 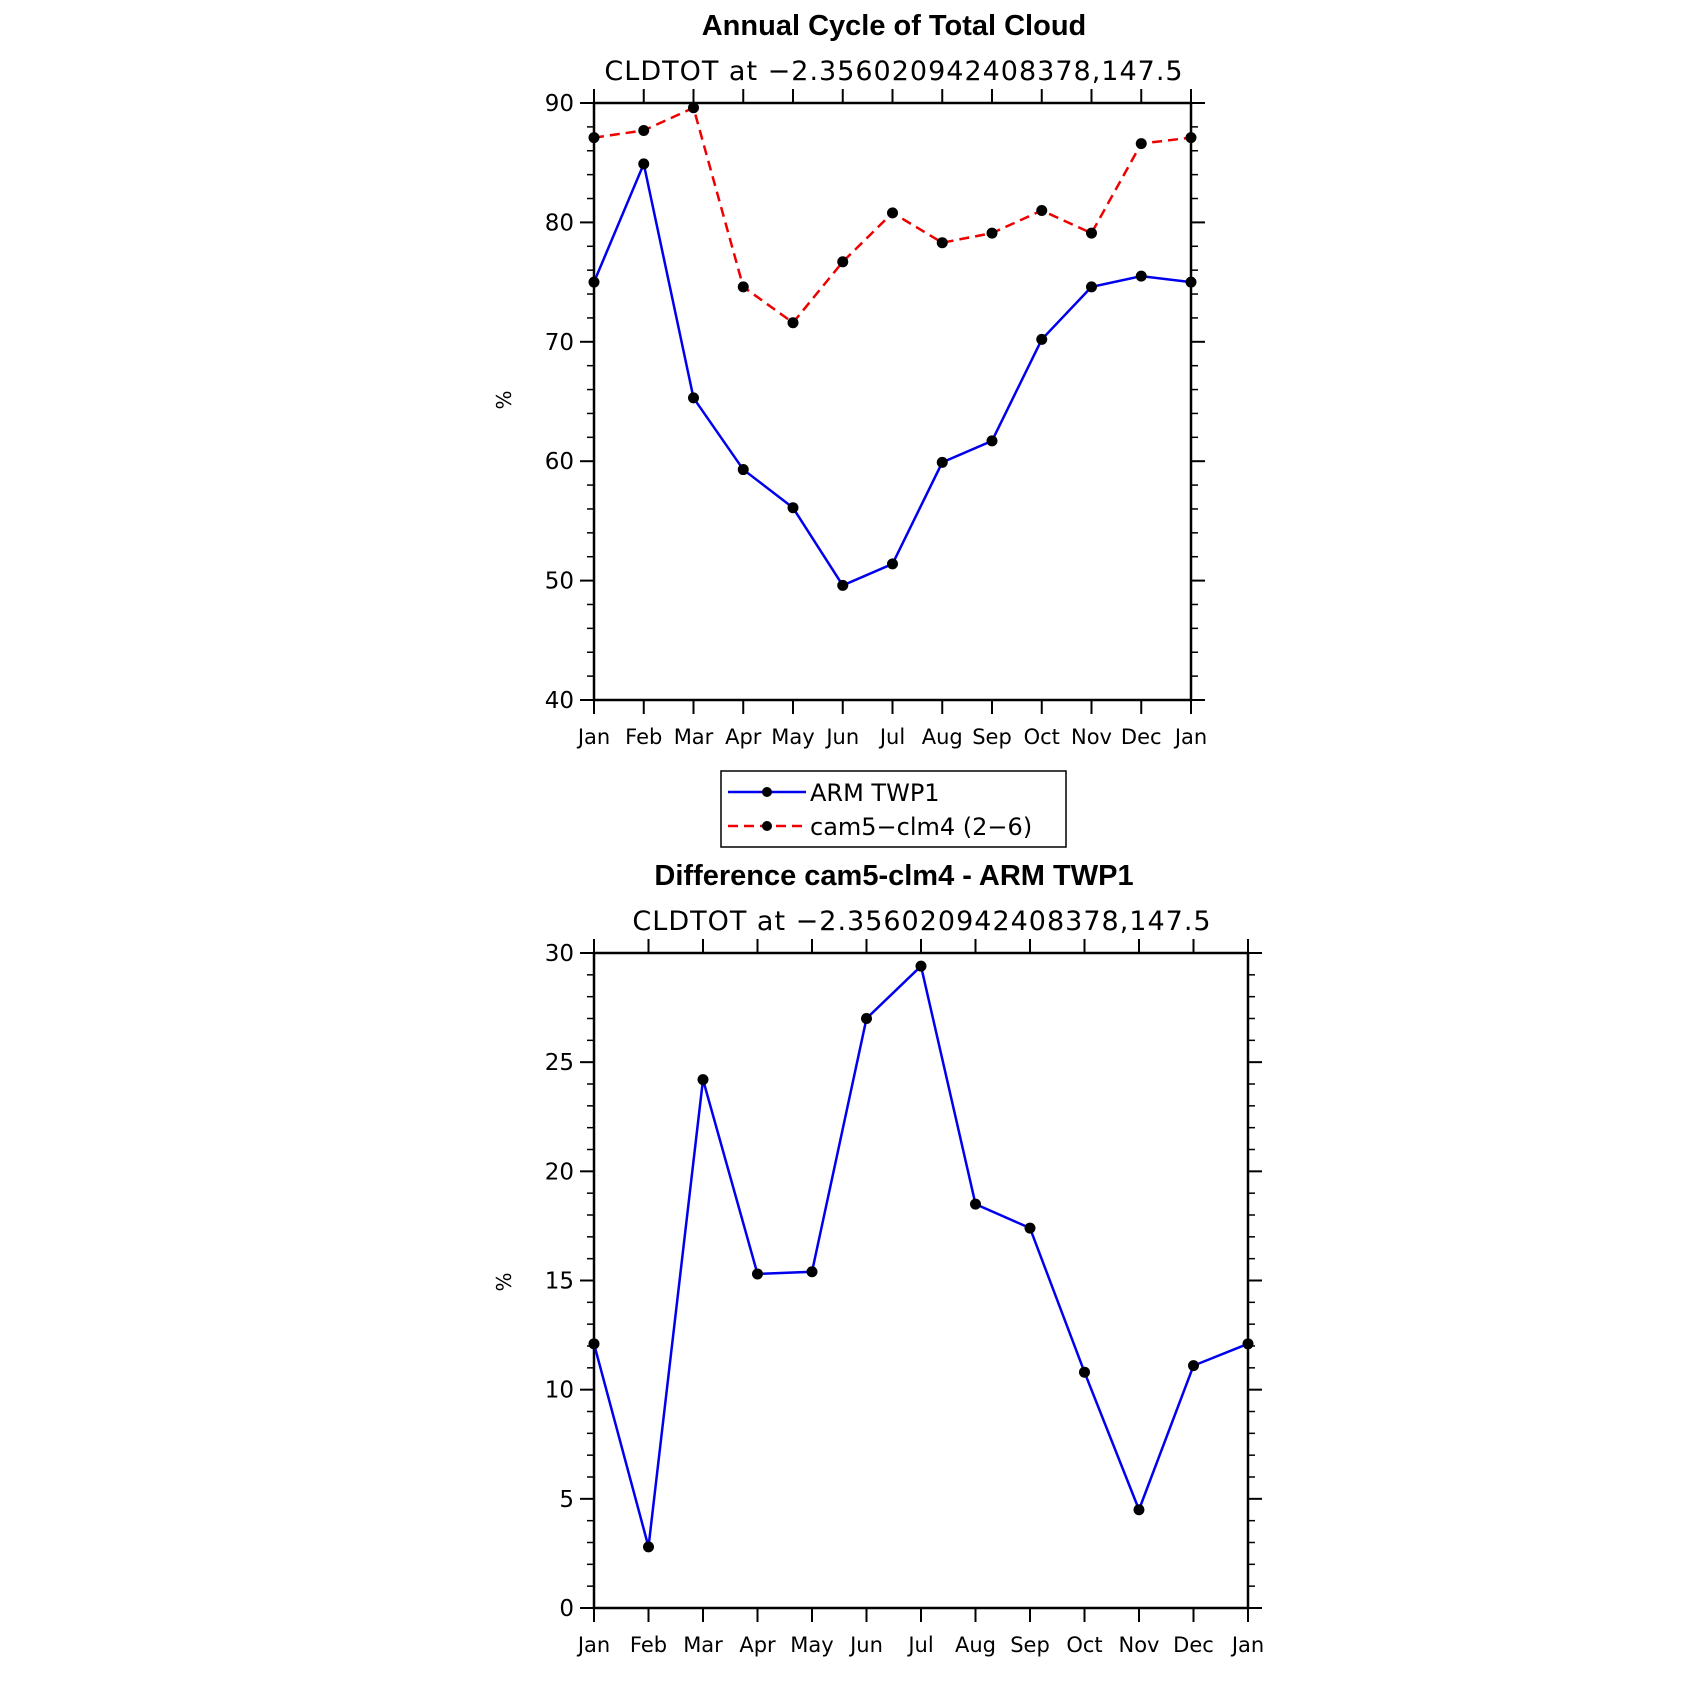 I want to click on legend-label-cam5: cam5−clm4 (2−6), so click(x=921, y=827).